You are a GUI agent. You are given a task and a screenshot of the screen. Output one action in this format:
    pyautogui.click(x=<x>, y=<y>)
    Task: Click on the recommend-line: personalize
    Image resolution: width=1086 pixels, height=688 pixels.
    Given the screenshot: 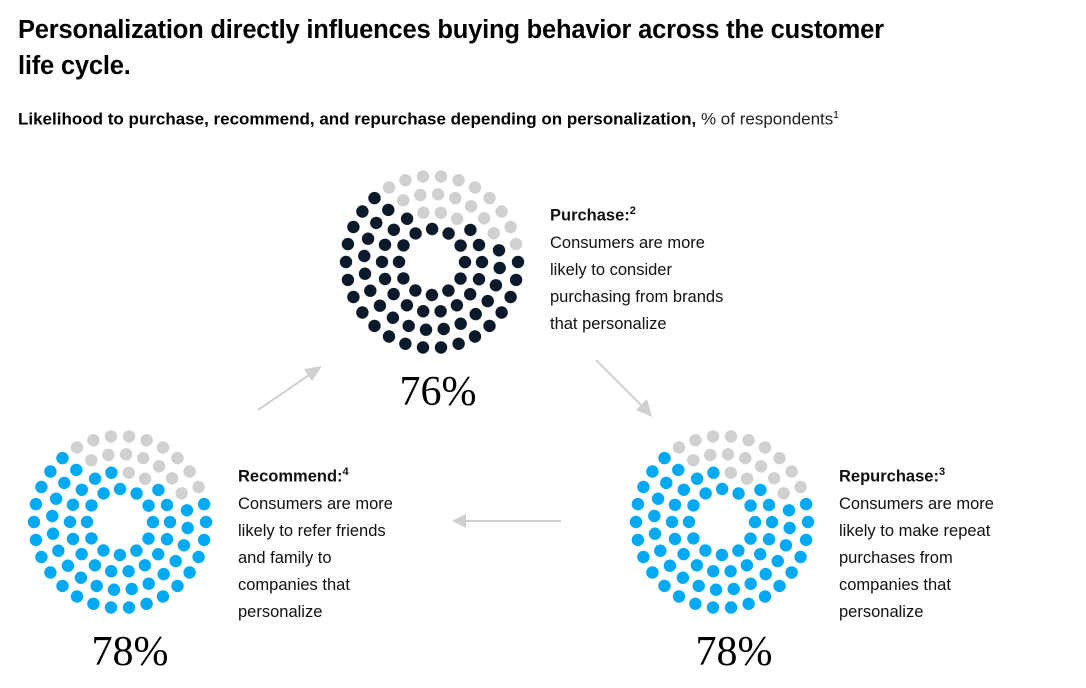 What is the action you would take?
    pyautogui.click(x=280, y=611)
    